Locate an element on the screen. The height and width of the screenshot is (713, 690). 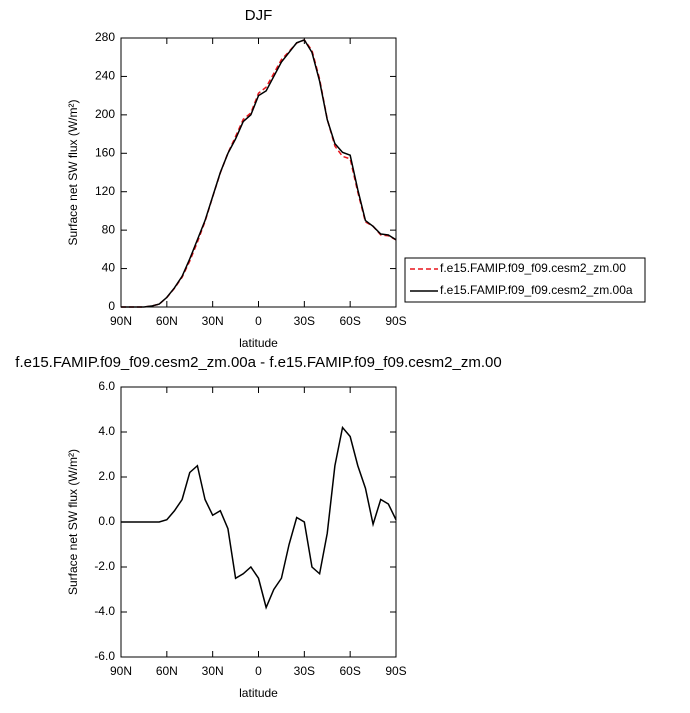
y-tick-label: 200 is located at coordinates (105, 114).